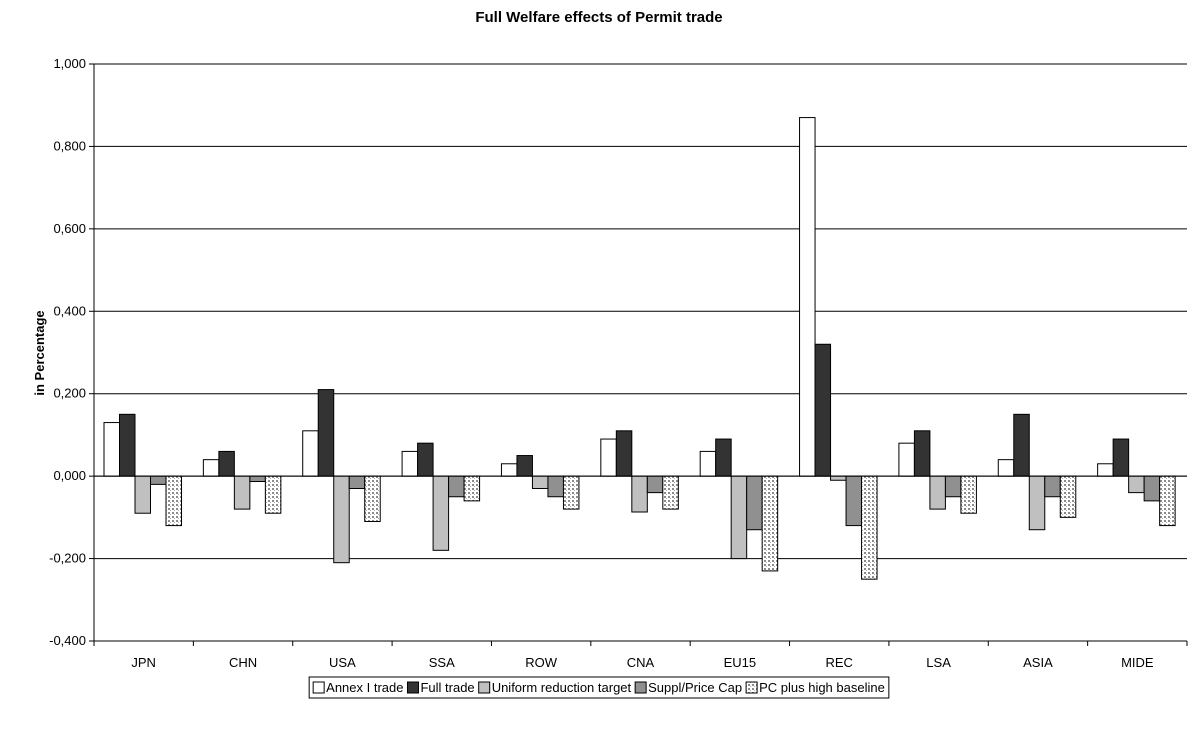  What do you see at coordinates (447, 687) in the screenshot?
I see `legend-label: Full trade` at bounding box center [447, 687].